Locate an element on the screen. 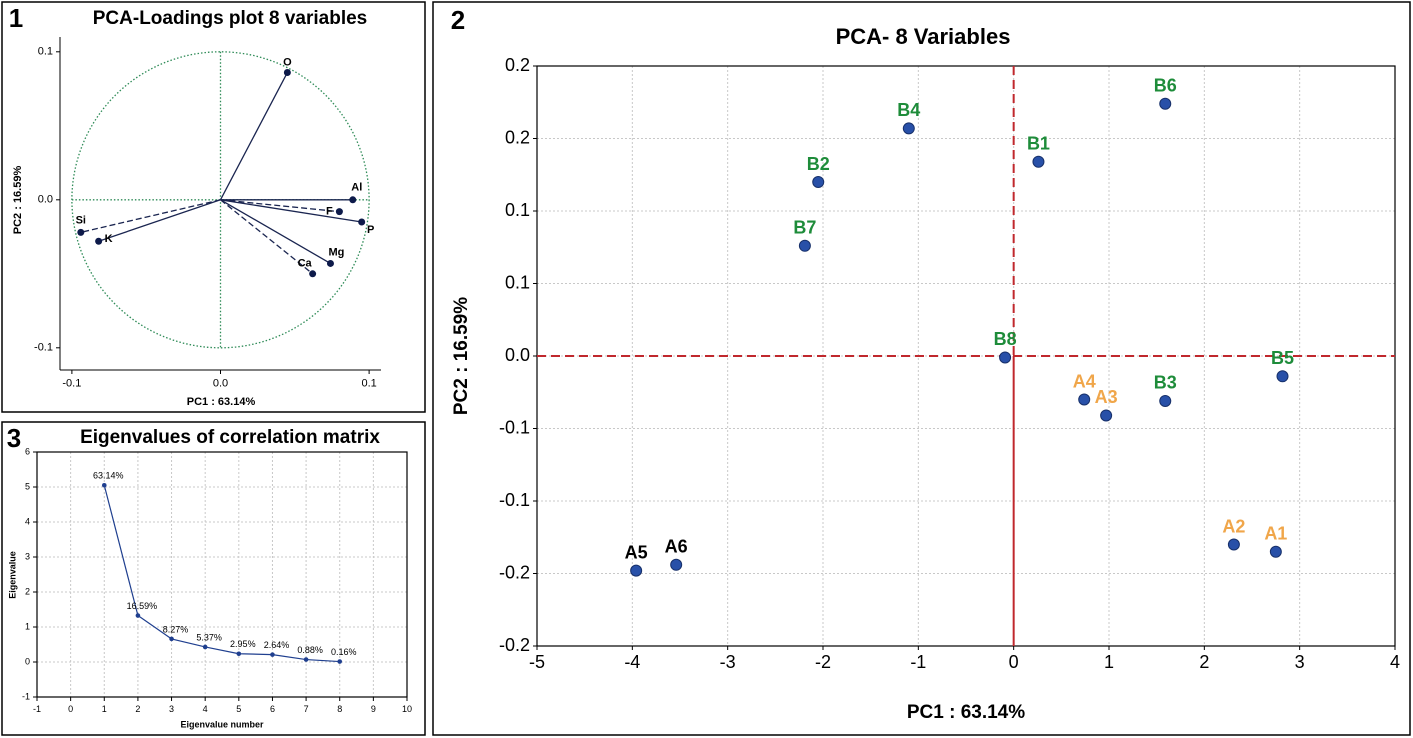  point-label: Si is located at coordinates (81, 220).